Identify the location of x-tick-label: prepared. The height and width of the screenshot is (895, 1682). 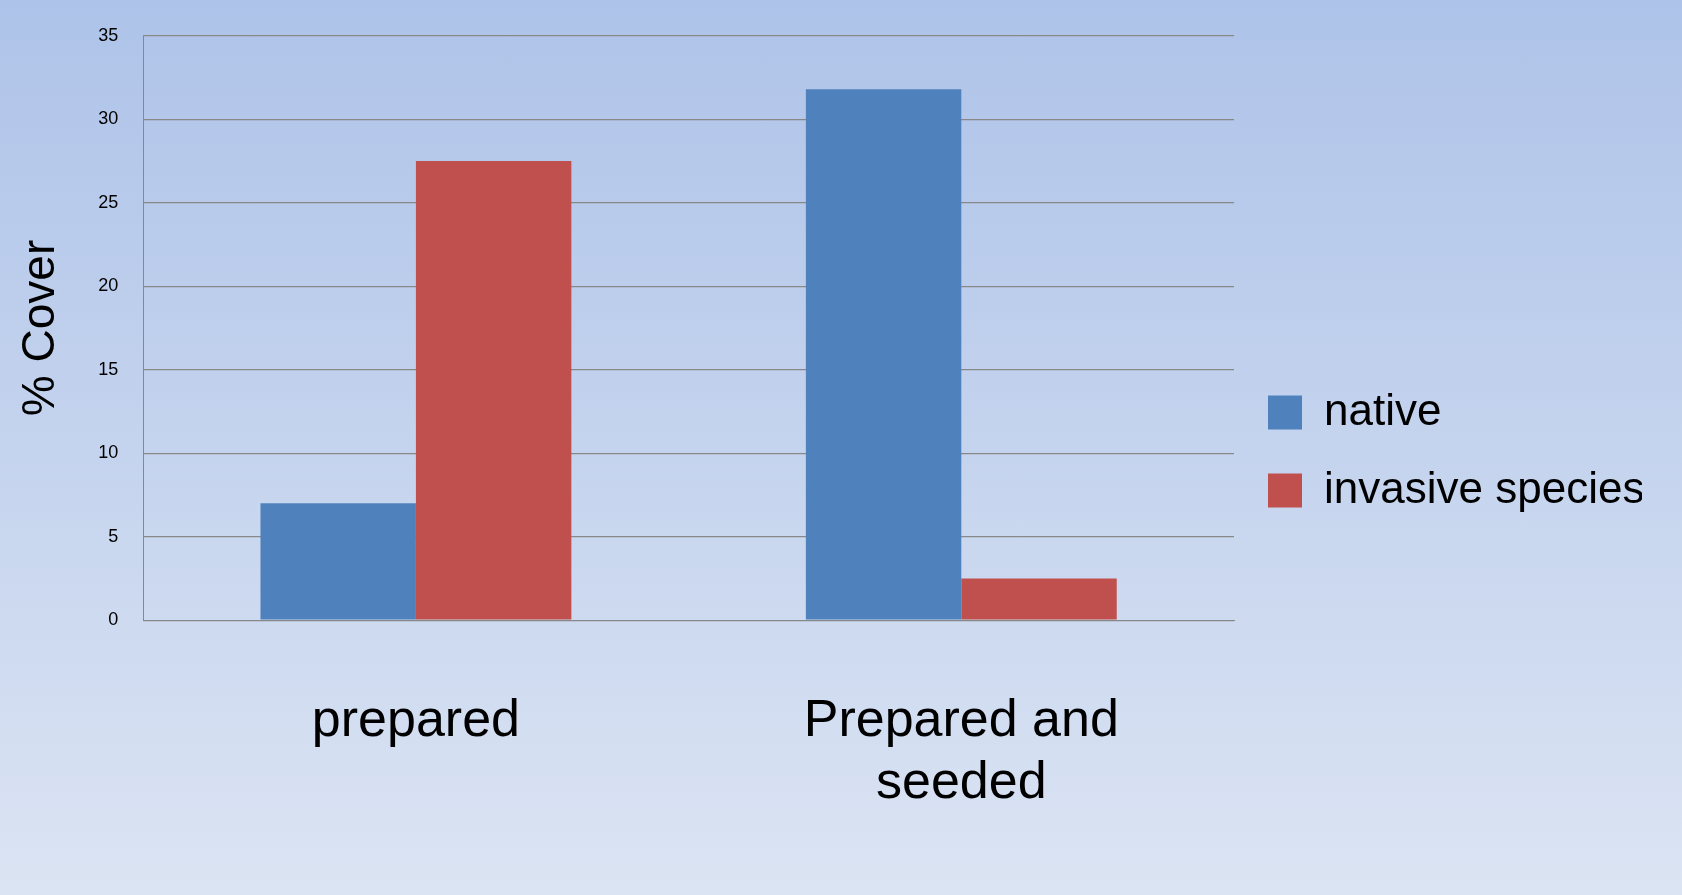
(415, 717).